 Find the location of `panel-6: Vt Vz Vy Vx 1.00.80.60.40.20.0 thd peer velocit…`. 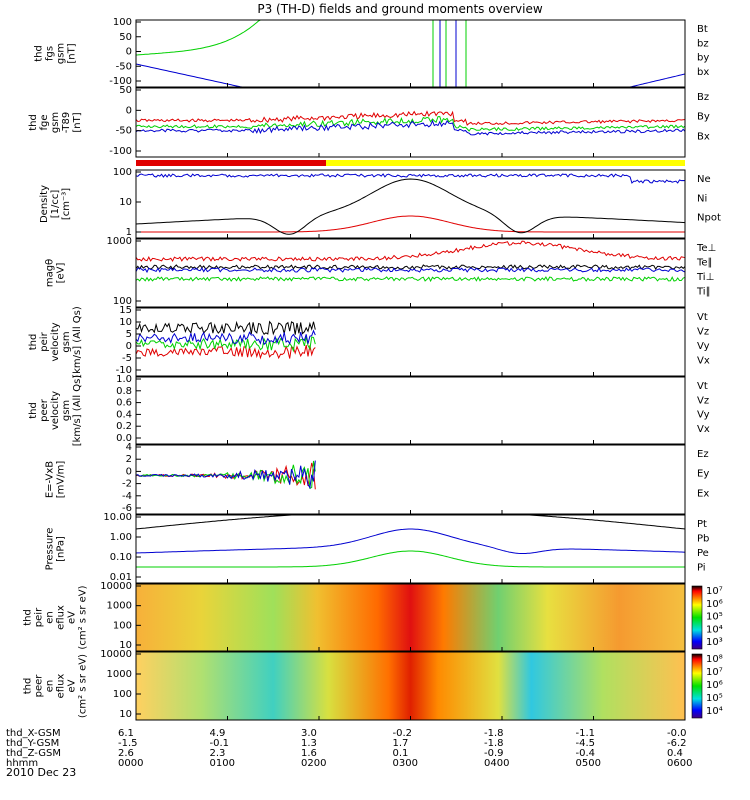

panel-6: Vt Vz Vy Vx 1.00.80.60.40.20.0 thd peer velocit… is located at coordinates (369, 410).